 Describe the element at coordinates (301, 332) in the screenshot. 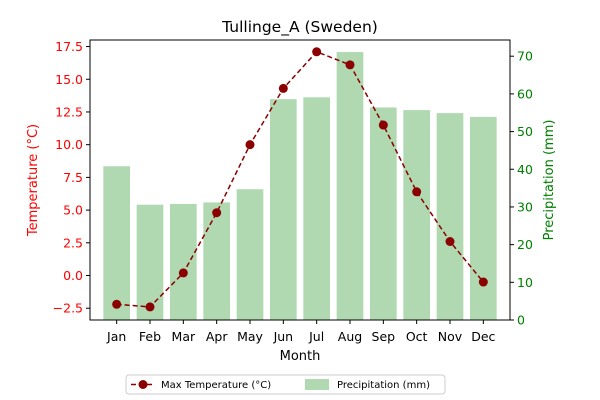

I see `x-axis: Jan Feb Mar Apr May Jun Jul Aug Sep Oct Nov Dec` at that location.